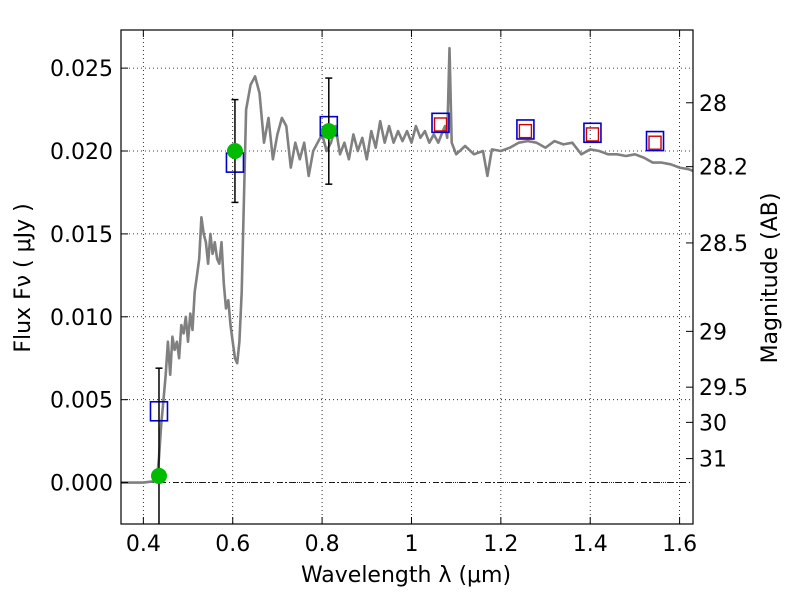 This screenshot has width=800, height=600. I want to click on y-tick-label: 0.015, so click(81, 235).